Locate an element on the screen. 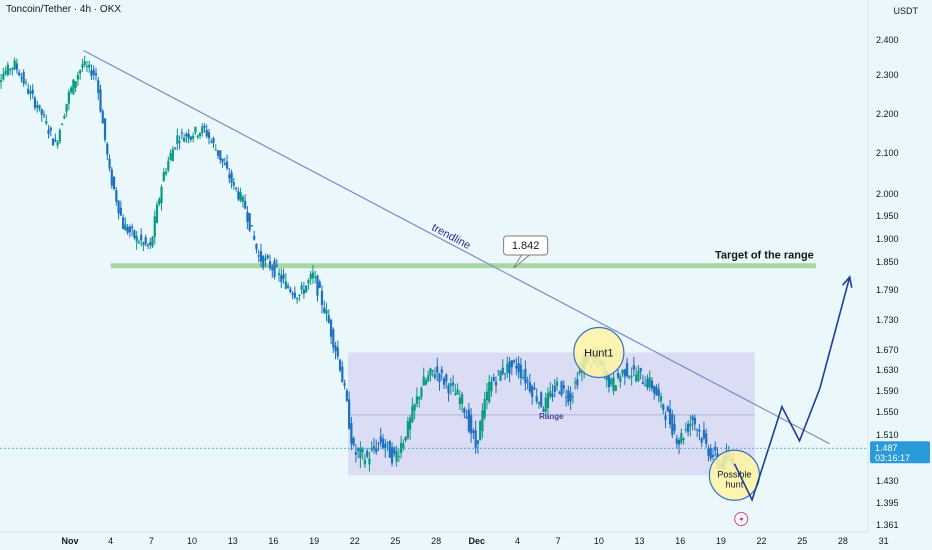 The image size is (932, 550). current-price-value: 1.487 is located at coordinates (886, 448).